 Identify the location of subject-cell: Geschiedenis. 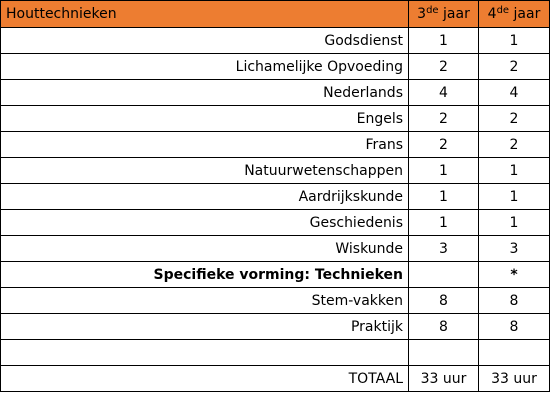
(204, 222).